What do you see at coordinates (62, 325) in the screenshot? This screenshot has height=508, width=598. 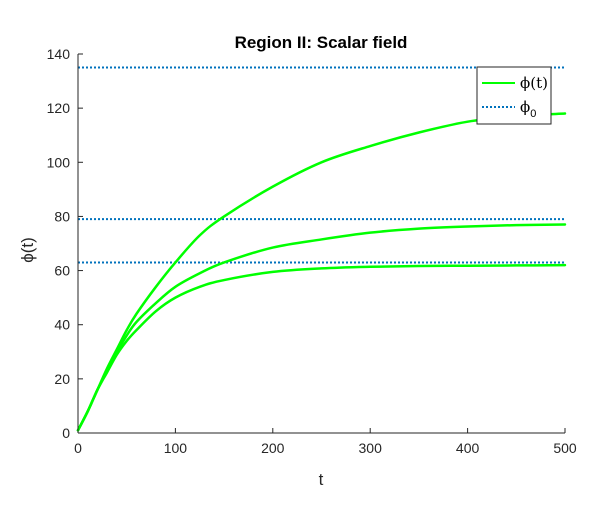 I see `y-tick-label: 40` at bounding box center [62, 325].